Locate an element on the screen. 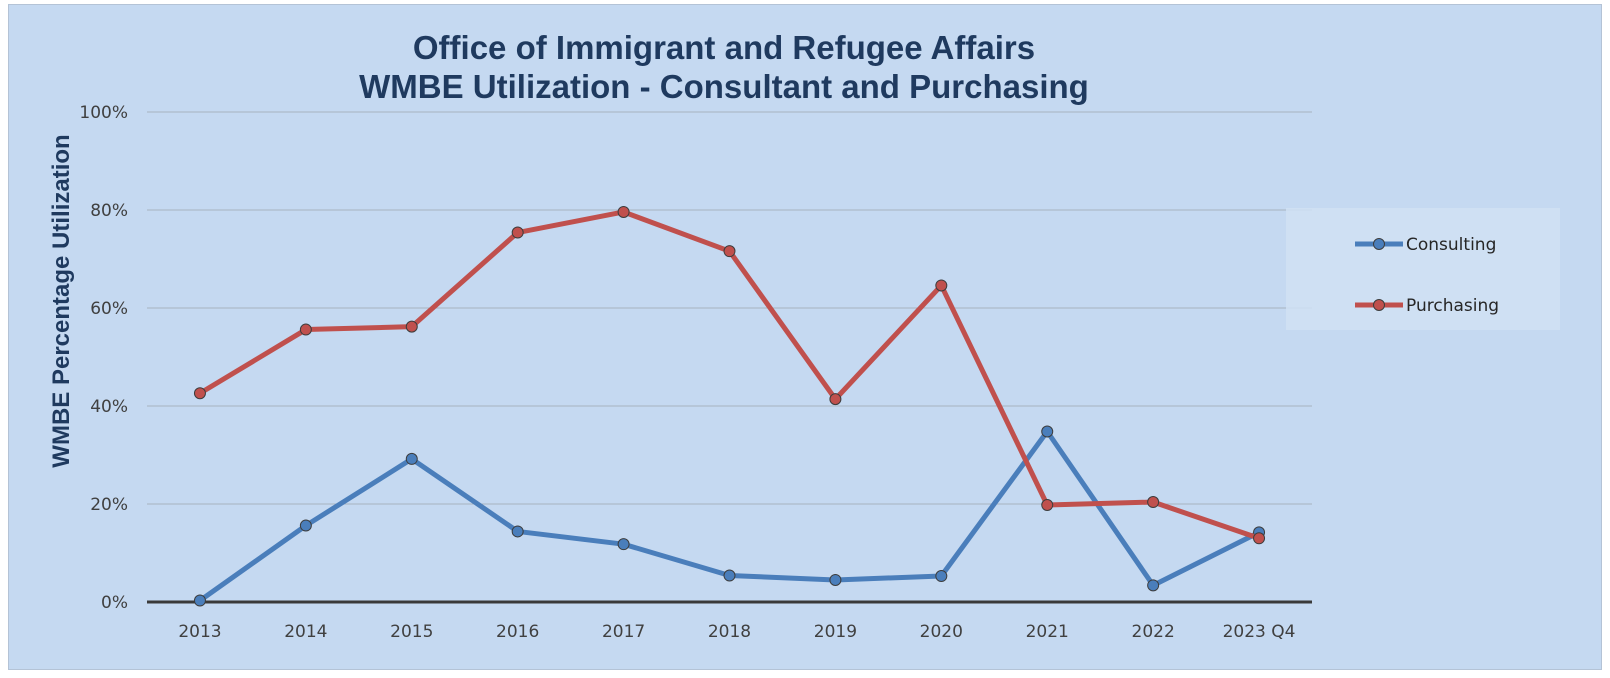 The image size is (1610, 678). x-tick-label: 2013 is located at coordinates (199, 632).